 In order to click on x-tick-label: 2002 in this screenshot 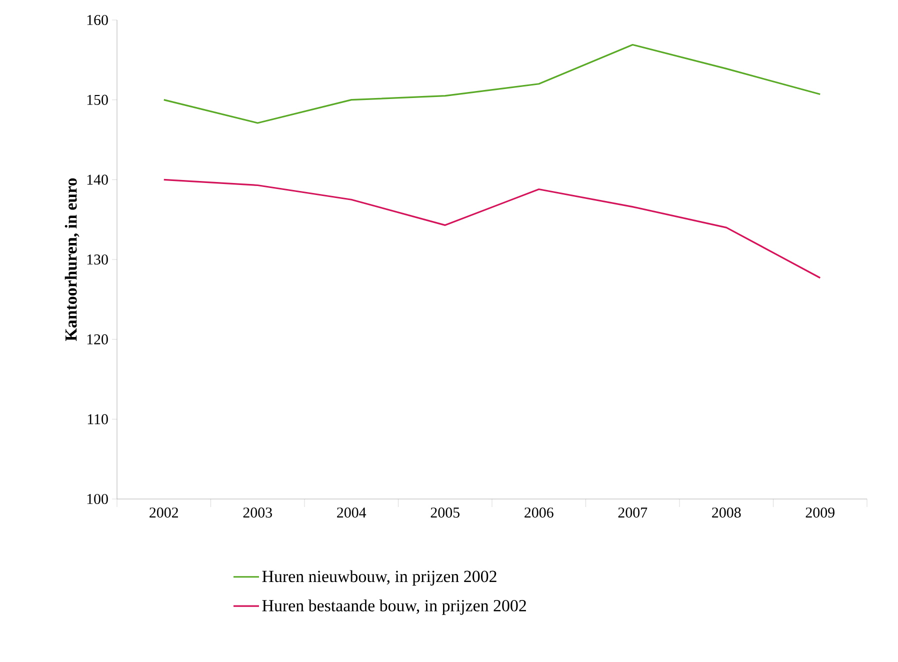, I will do `click(164, 513)`.